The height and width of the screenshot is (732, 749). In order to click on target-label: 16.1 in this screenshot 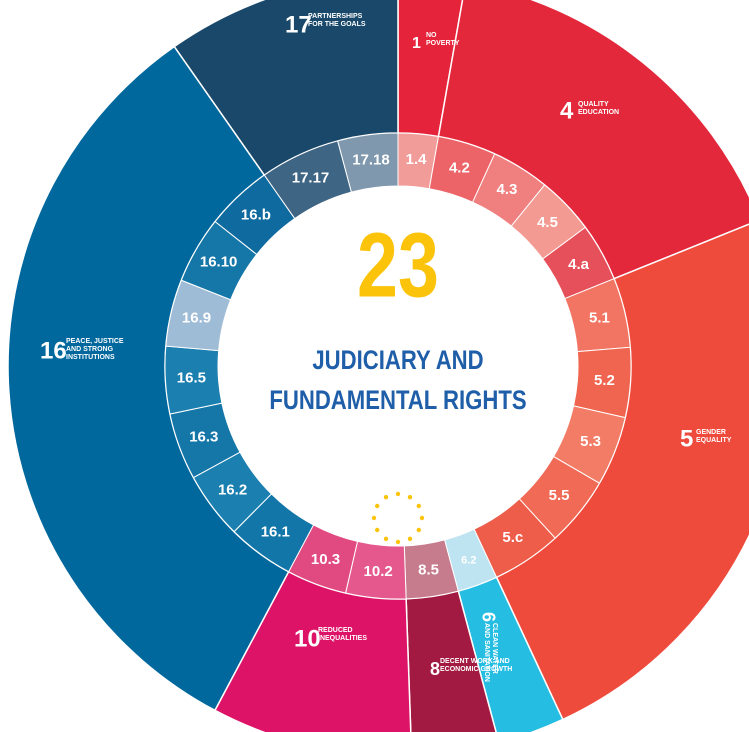, I will do `click(275, 532)`.